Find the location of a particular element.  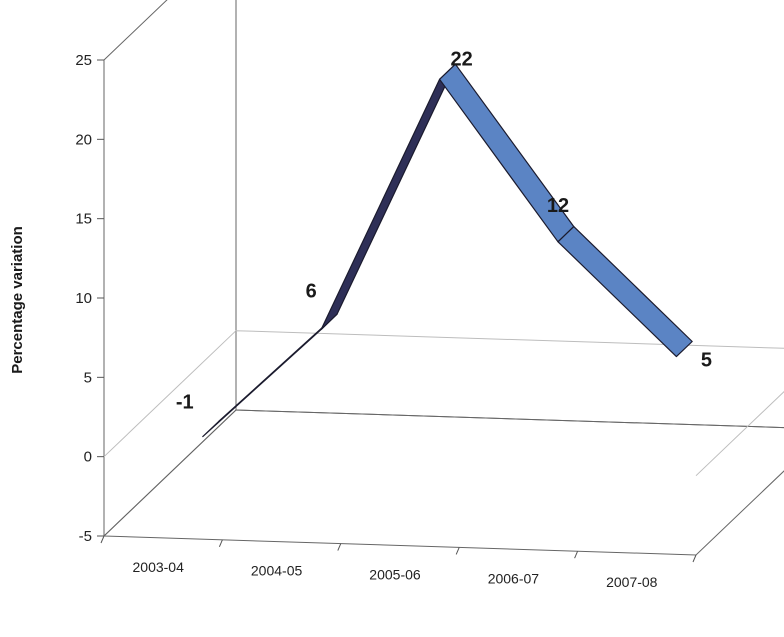

data-label: 5 is located at coordinates (706, 361).